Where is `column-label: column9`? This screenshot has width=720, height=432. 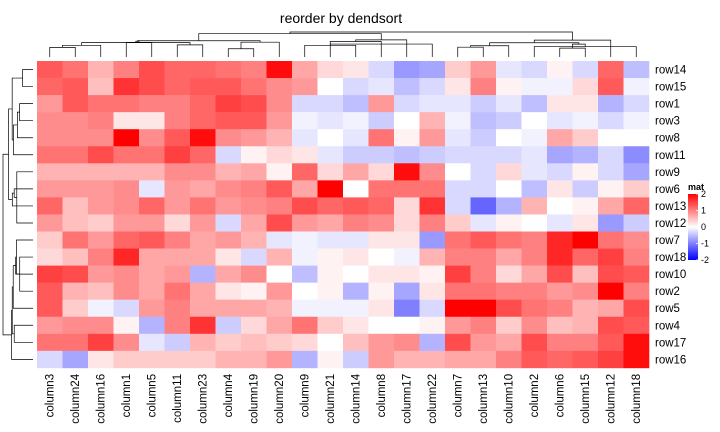
column-label: column9 is located at coordinates (306, 395).